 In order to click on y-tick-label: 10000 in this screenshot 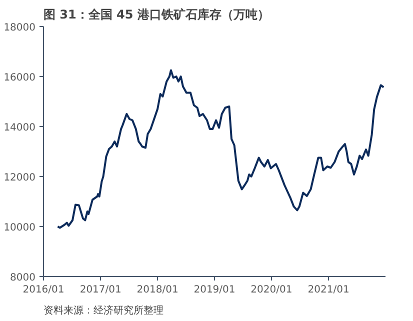, I will do `click(20, 228)`.